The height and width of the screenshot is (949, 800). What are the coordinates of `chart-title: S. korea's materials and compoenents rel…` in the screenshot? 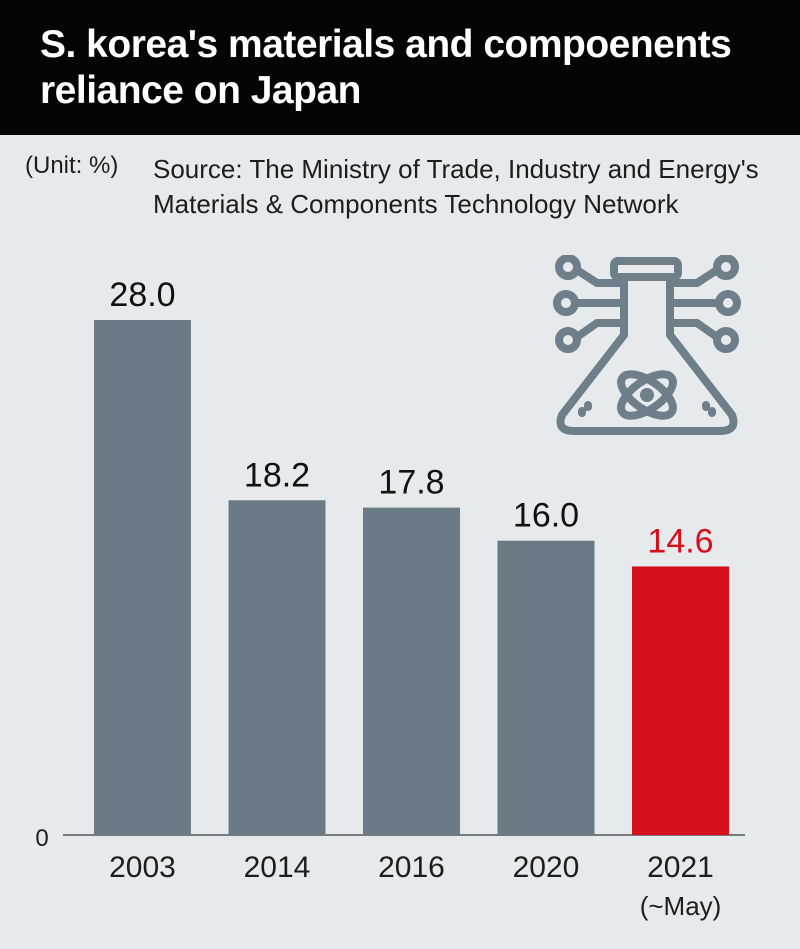 It's located at (386, 67).